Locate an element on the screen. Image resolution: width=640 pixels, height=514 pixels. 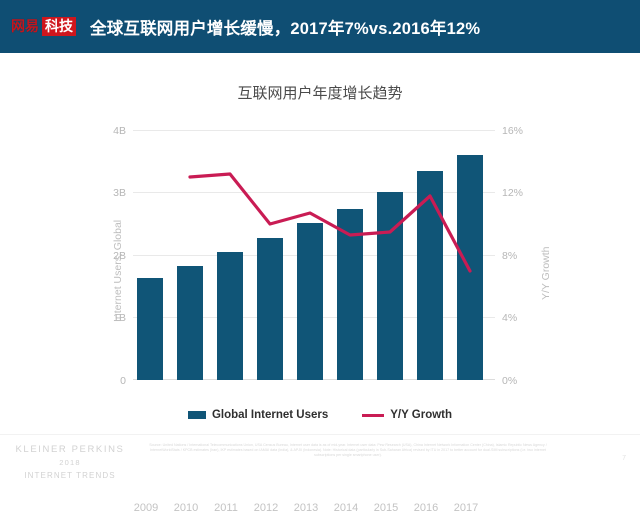
slide-header: 网易 科技 全球互联网用户增长缓慢，2017年7%vs.2016年12% is located at coordinates (320, 26).